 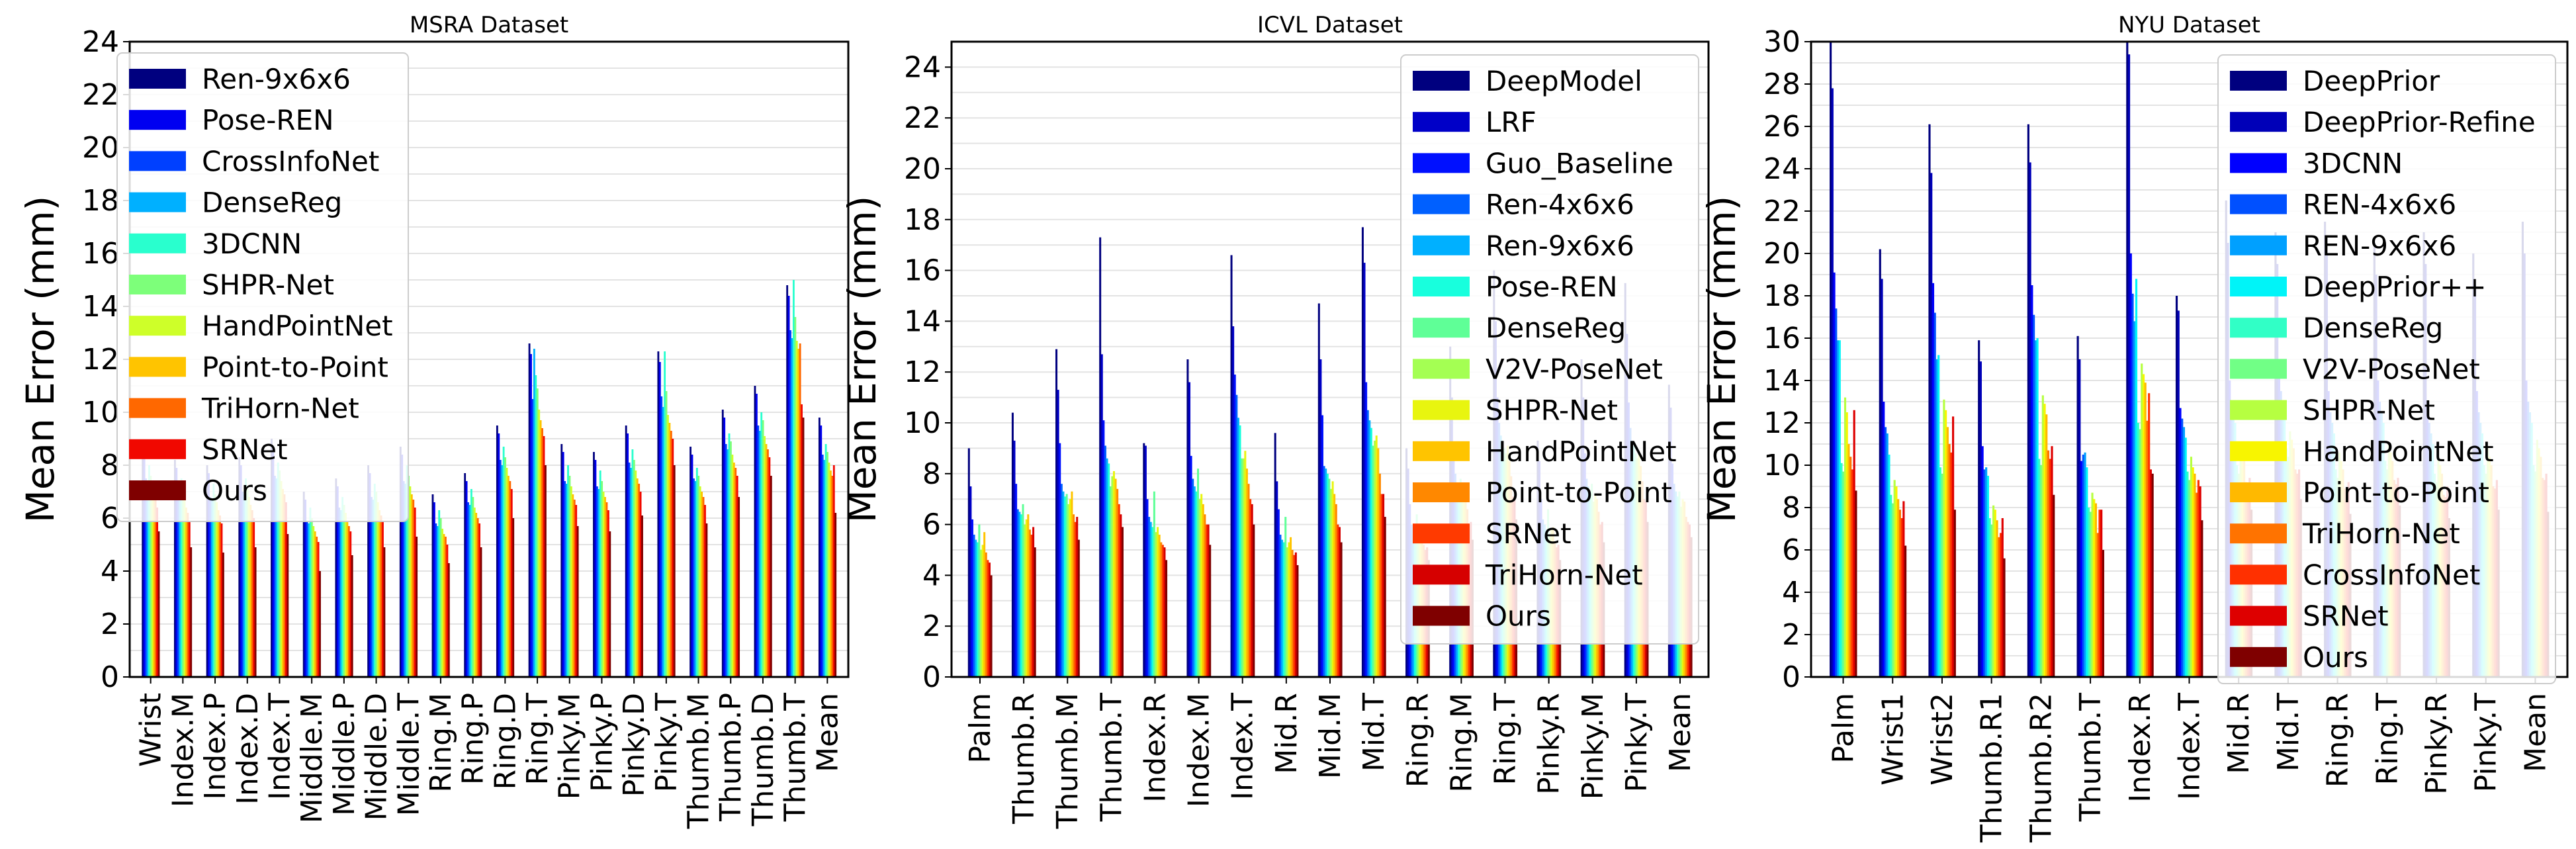 What do you see at coordinates (602, 743) in the screenshot?
I see `x-tick-label: Pinky.P` at bounding box center [602, 743].